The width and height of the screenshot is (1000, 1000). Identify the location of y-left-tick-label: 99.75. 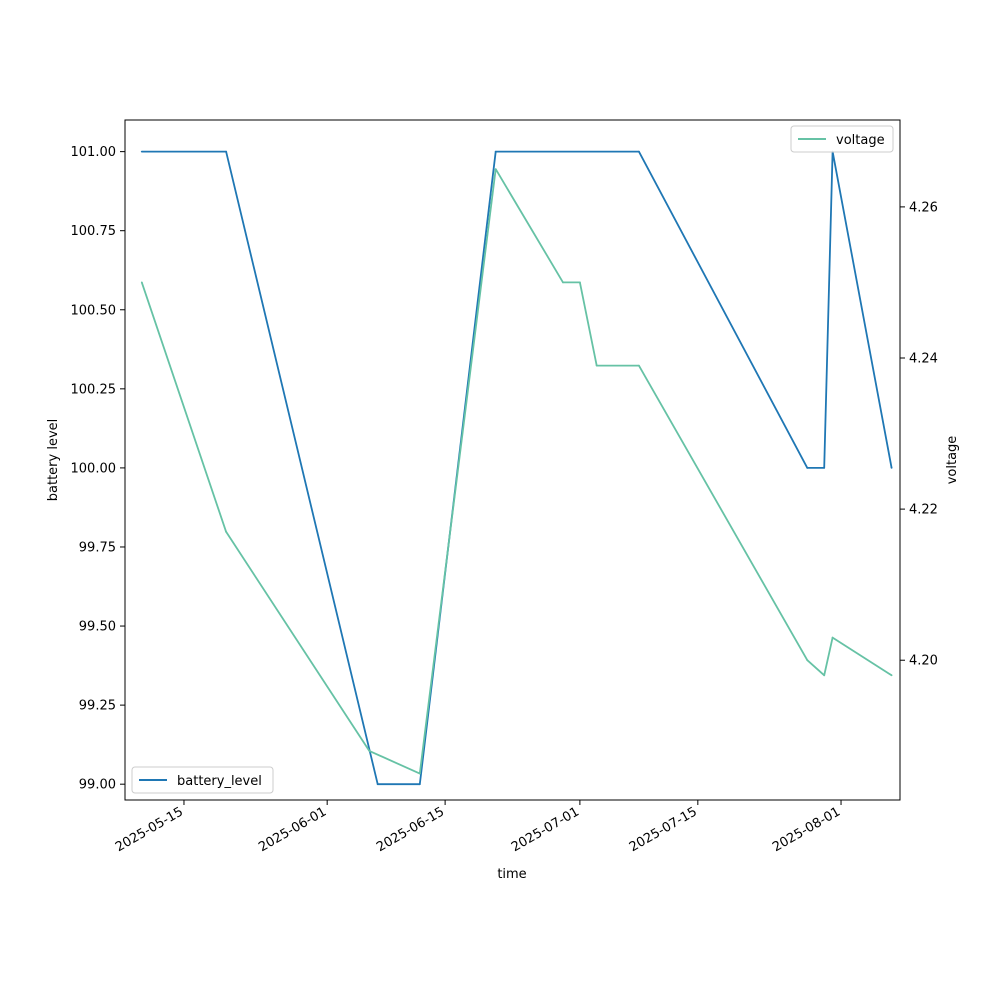
(97, 547).